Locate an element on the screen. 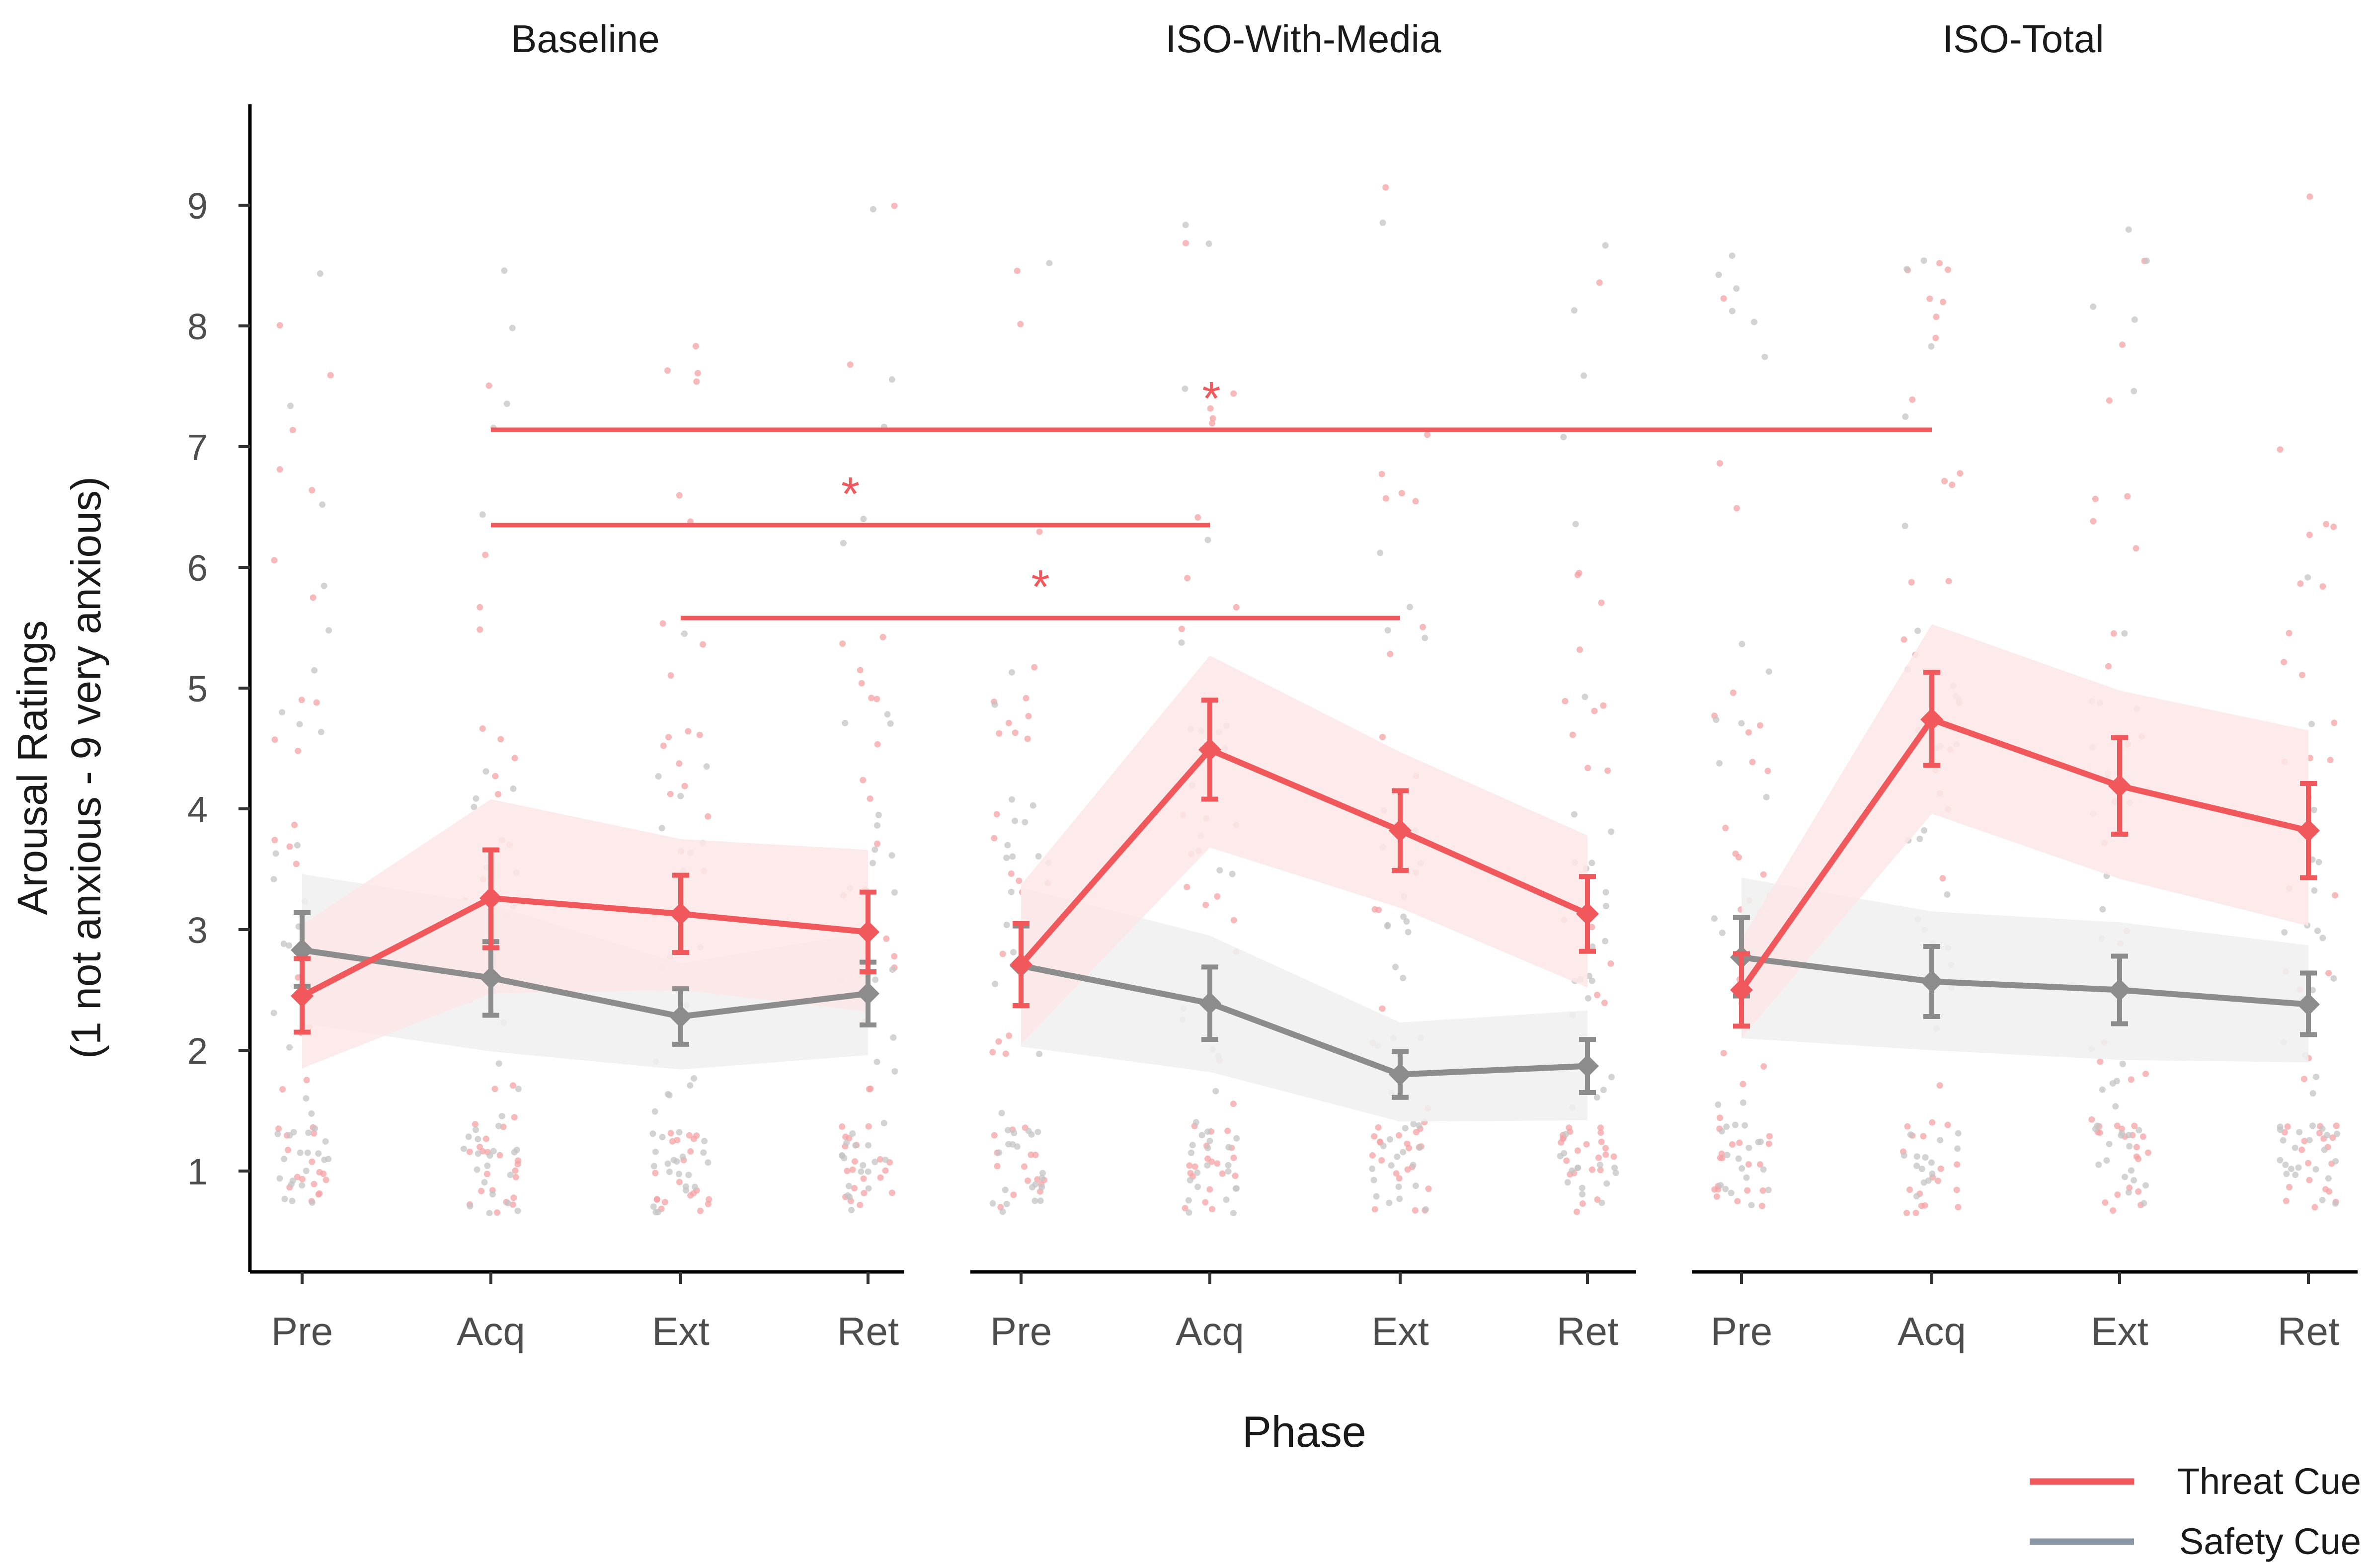  legend-threat-label: Threat Cue is located at coordinates (2269, 1482).